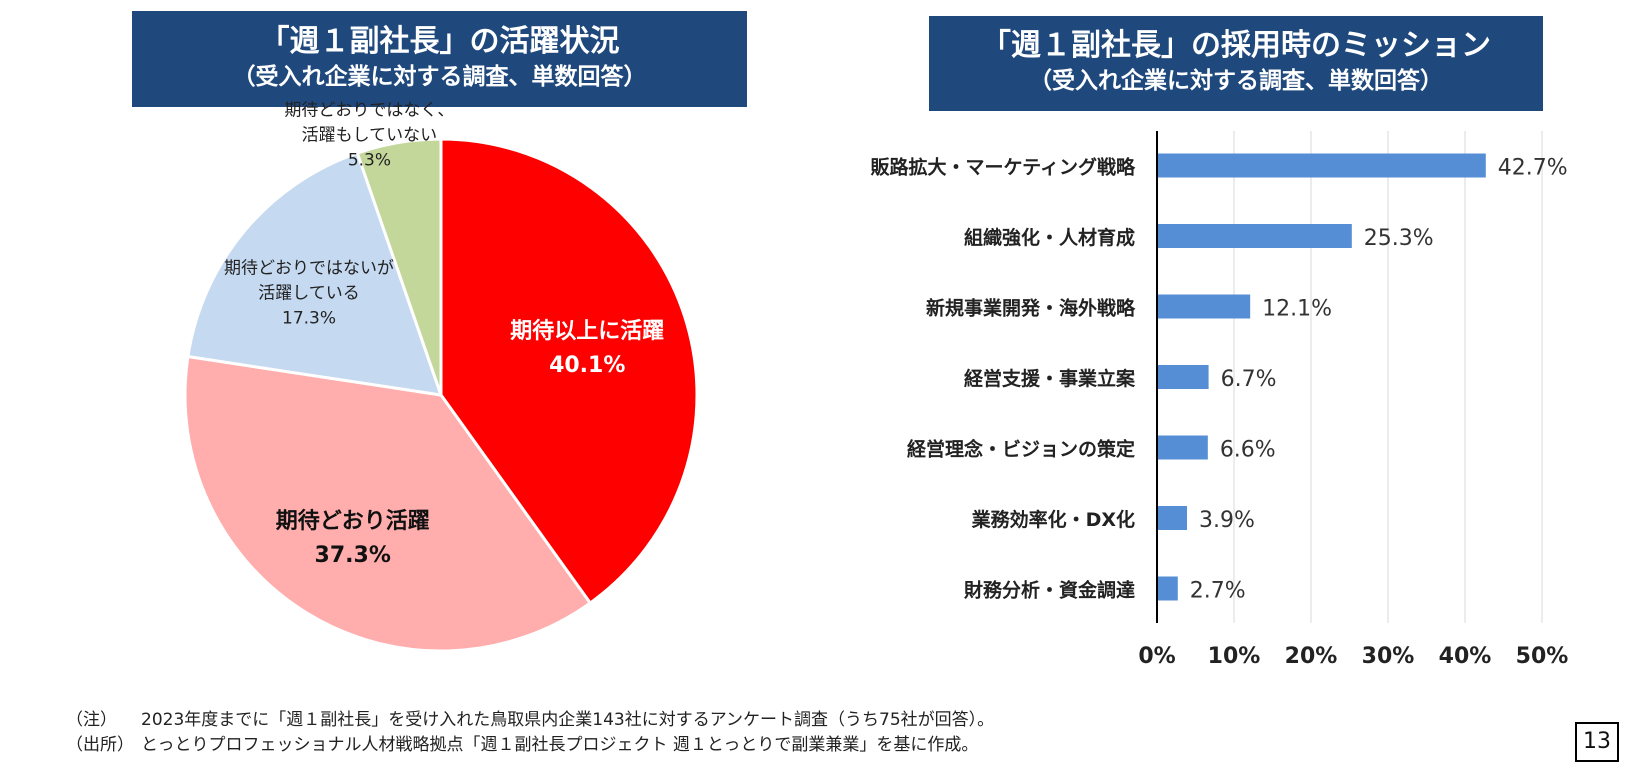 This screenshot has width=1625, height=770. What do you see at coordinates (1248, 450) in the screenshot?
I see `bar-value-label: 6.6%` at bounding box center [1248, 450].